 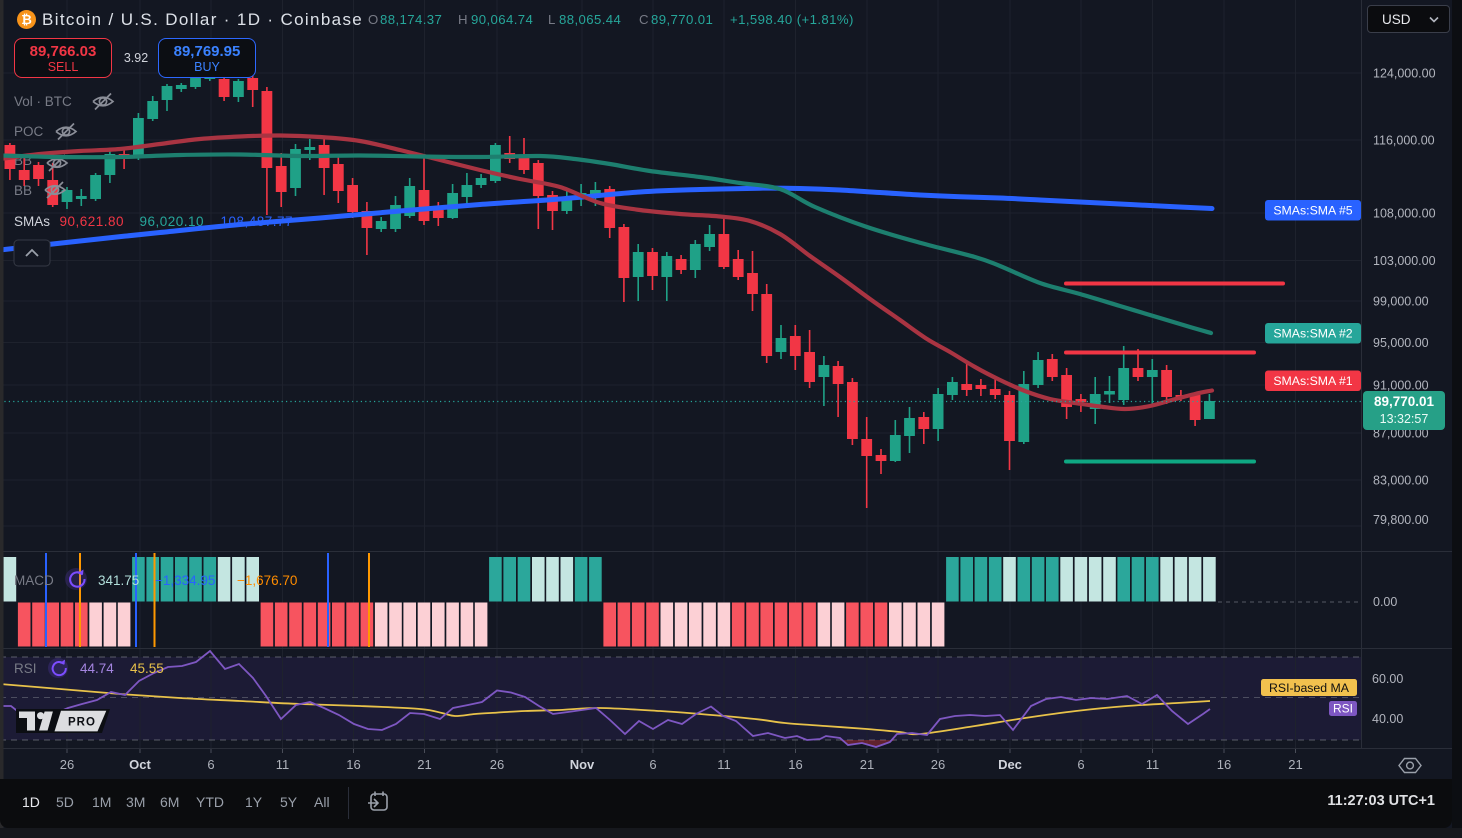 I want to click on svg-text: PRO, so click(x=82, y=723).